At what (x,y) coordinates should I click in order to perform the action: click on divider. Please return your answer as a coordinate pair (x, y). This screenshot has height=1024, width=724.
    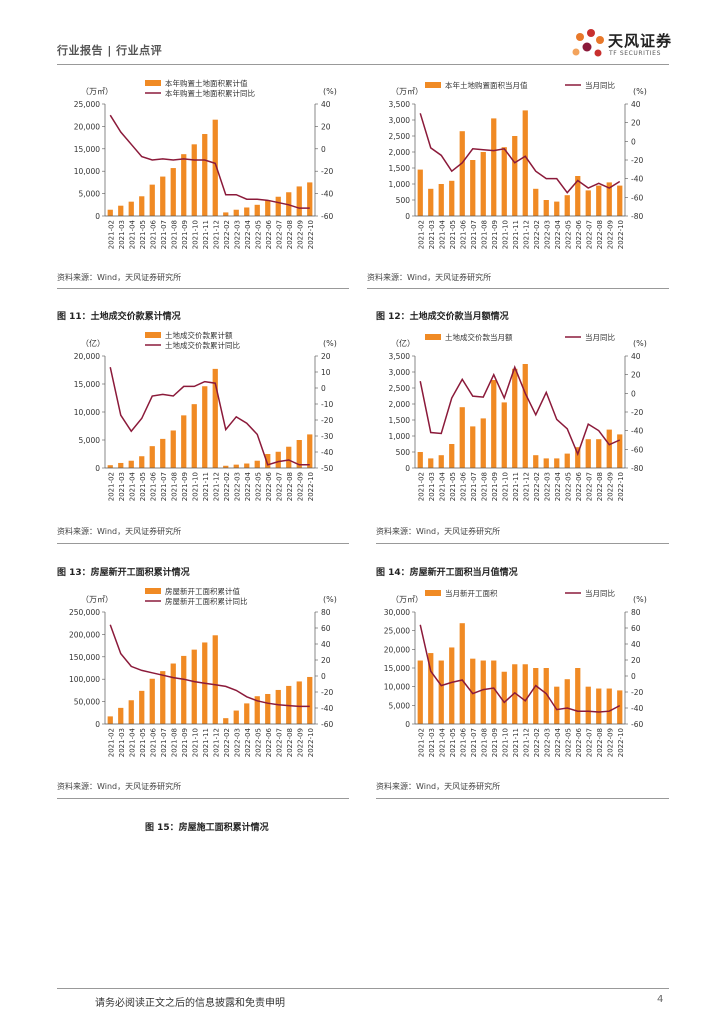
    Looking at the image, I should click on (522, 798).